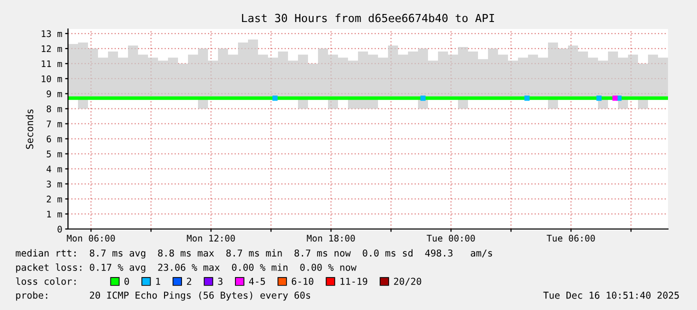 The width and height of the screenshot is (697, 310). Describe the element at coordinates (330, 238) in the screenshot. I see `x-tick-label: Mon 18:00` at that location.